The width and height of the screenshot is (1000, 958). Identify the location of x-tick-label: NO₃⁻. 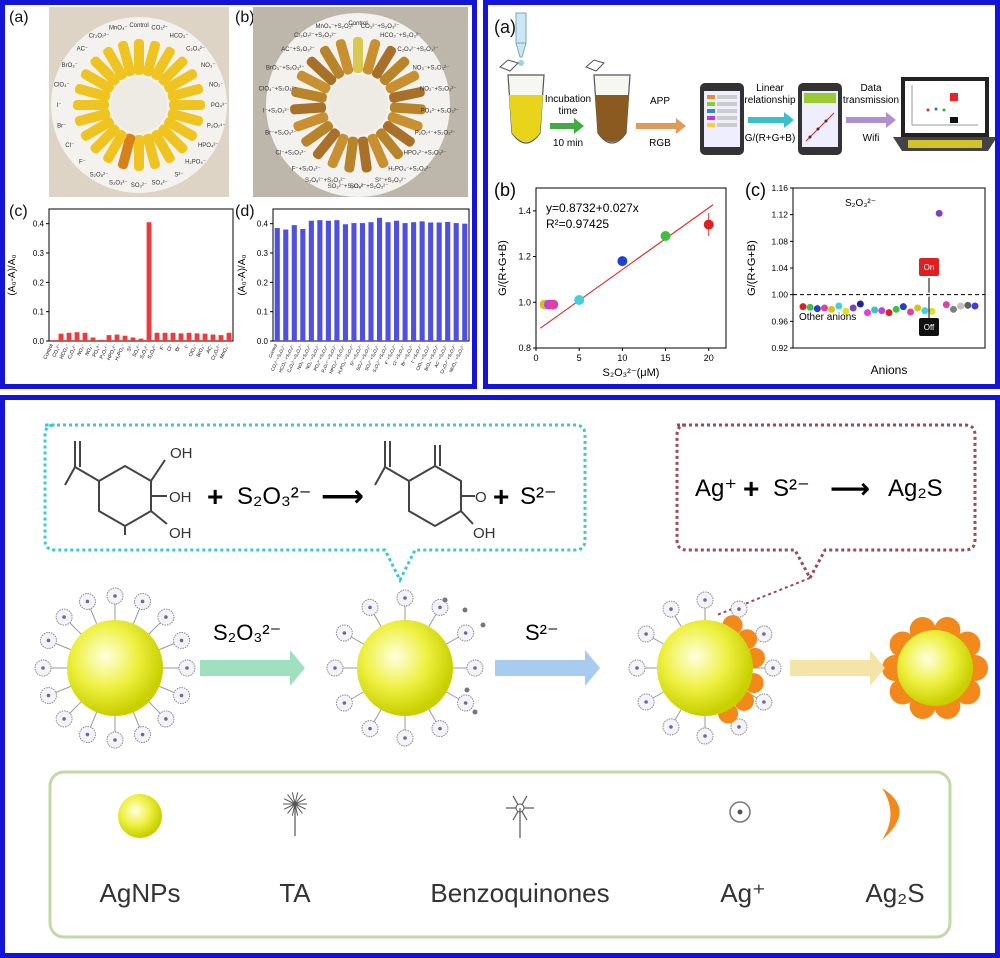
(81, 350).